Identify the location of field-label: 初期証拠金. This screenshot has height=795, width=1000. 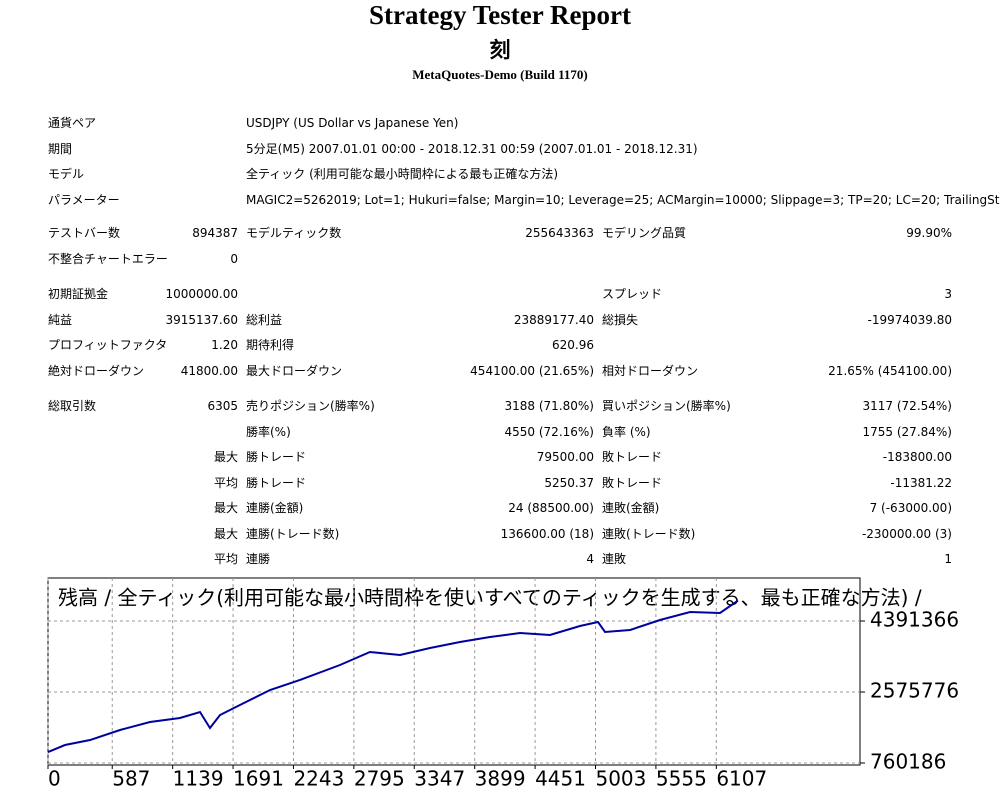
(78, 294).